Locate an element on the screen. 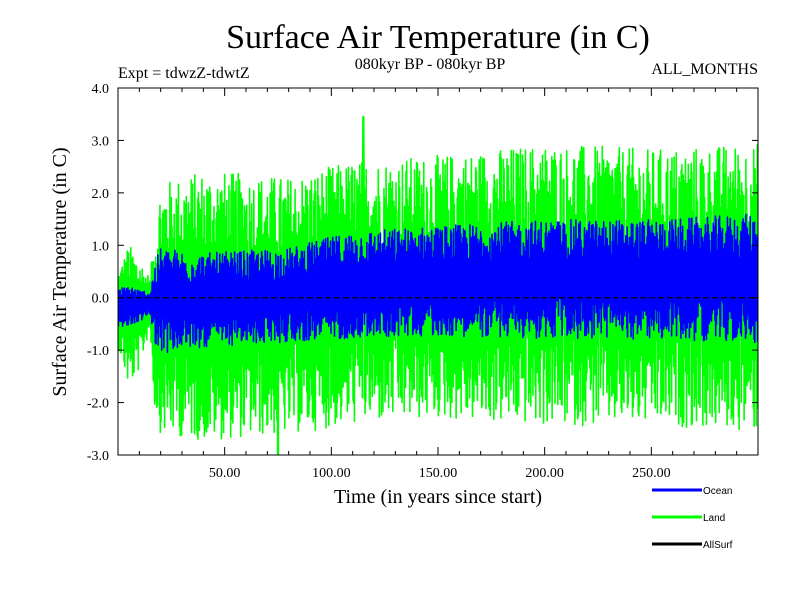 This screenshot has height=600, width=800. legend-label-land: Land is located at coordinates (714, 518).